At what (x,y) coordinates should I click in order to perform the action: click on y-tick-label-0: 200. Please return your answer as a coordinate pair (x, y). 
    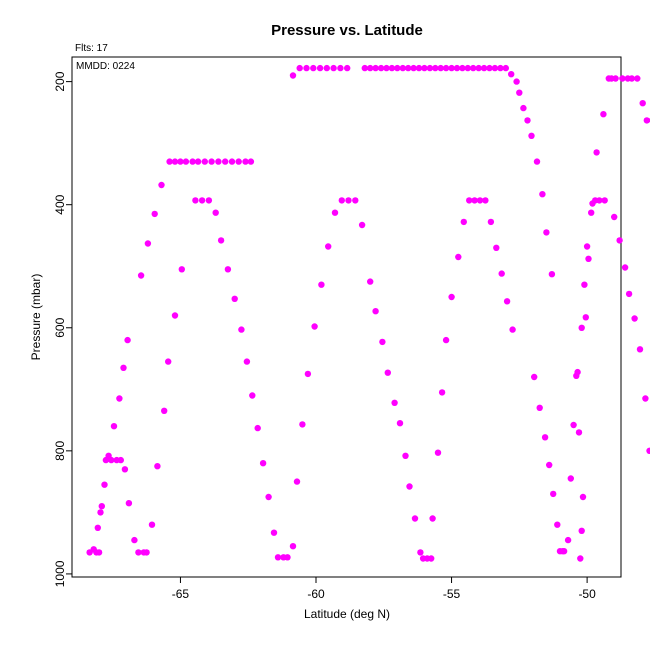
    Looking at the image, I should click on (60, 81).